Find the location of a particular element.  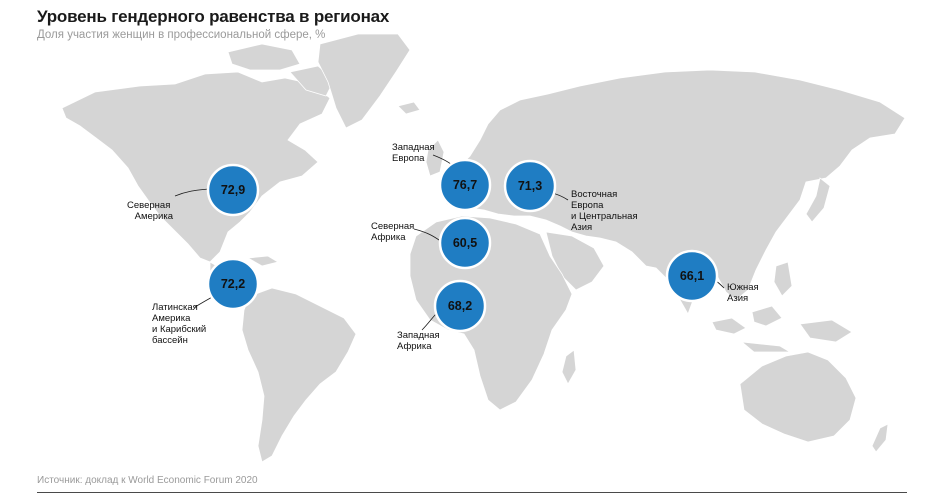

label-eastern-europe: Восточная Европа и Центральная Азия is located at coordinates (605, 211).